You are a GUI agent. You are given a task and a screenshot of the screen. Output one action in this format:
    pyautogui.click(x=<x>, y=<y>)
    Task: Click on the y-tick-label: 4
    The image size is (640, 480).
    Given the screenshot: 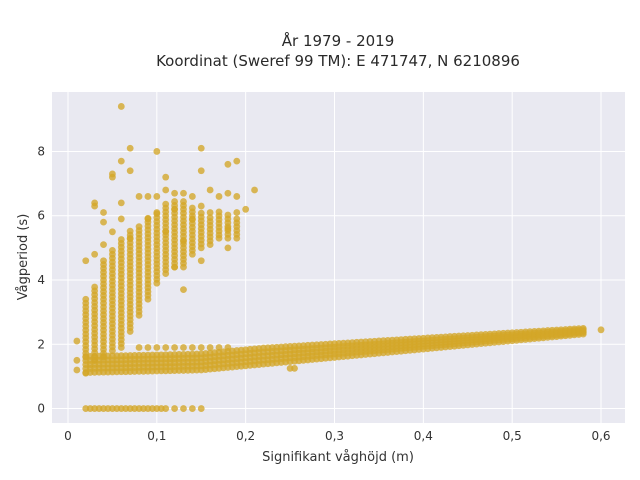 What is the action you would take?
    pyautogui.click(x=41, y=280)
    